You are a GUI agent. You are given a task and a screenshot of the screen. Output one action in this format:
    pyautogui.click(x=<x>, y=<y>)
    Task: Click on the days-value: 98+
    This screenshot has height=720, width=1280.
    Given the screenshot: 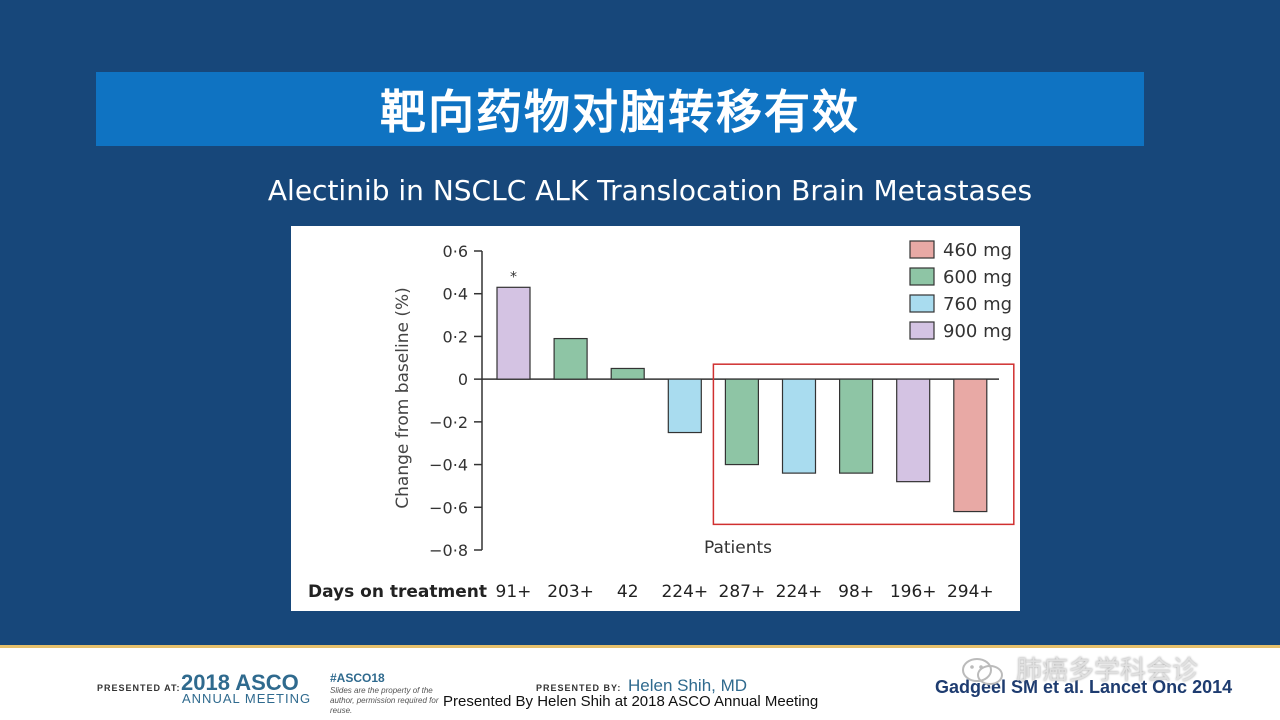 What is the action you would take?
    pyautogui.click(x=856, y=592)
    